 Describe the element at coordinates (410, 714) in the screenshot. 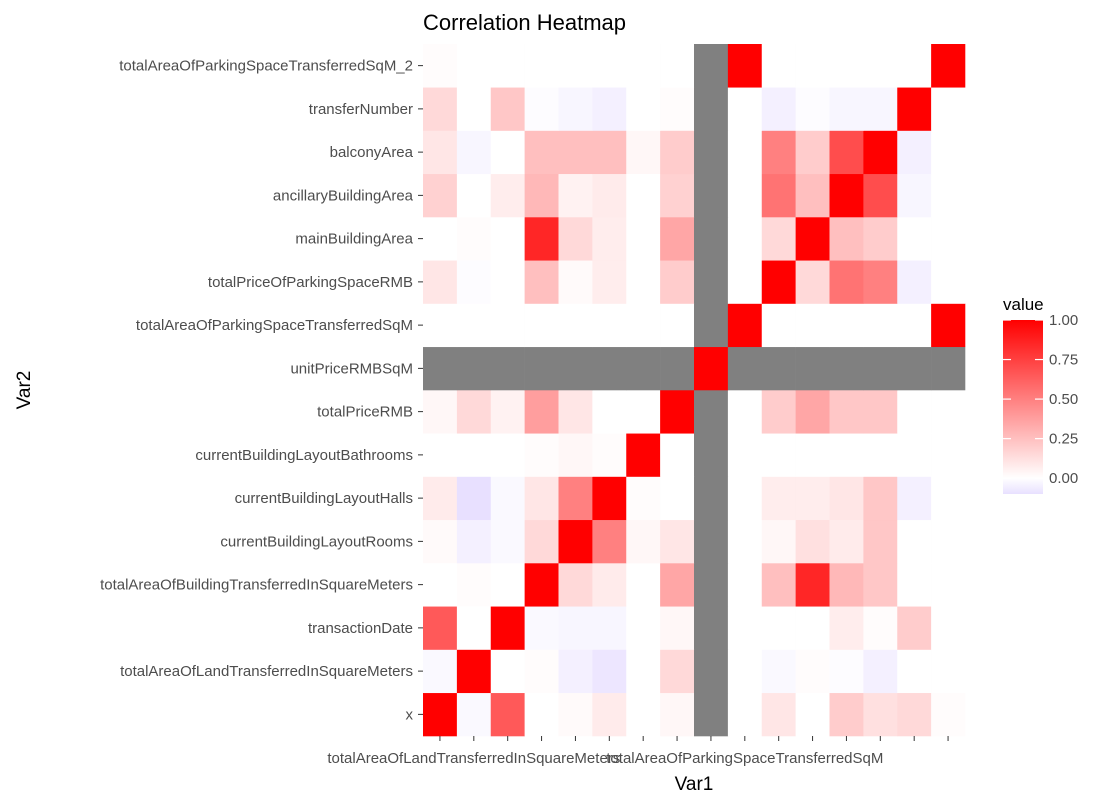

I see `y-tick-label: x` at that location.